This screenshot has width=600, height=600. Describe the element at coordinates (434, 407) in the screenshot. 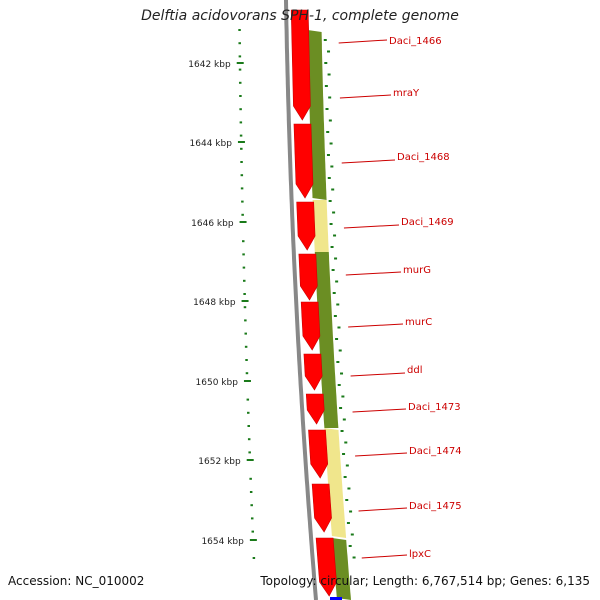

I see `gene-label: Daci_1473` at that location.